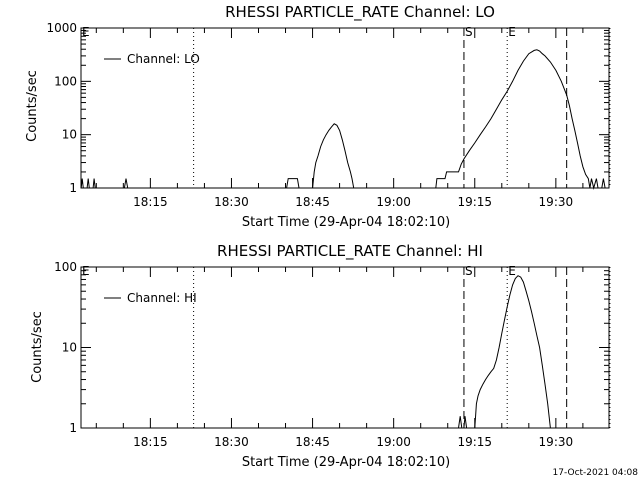 This screenshot has width=640, height=480. What do you see at coordinates (504, 352) in the screenshot?
I see `series-line` at bounding box center [504, 352].